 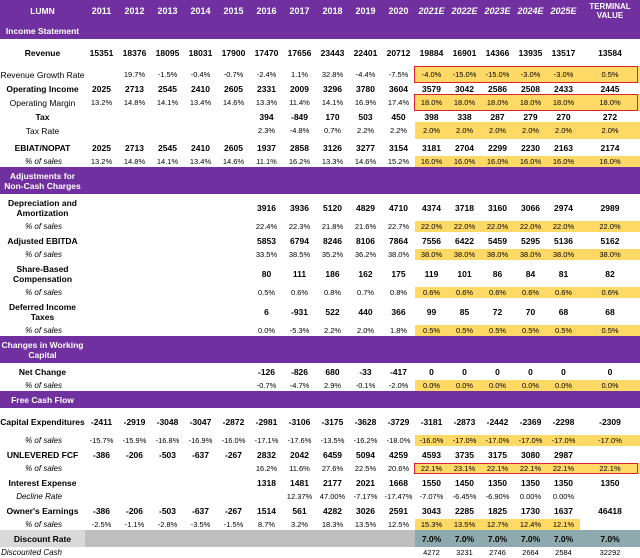 What do you see at coordinates (431, 510) in the screenshot?
I see `table-cell: 3043` at bounding box center [431, 510].